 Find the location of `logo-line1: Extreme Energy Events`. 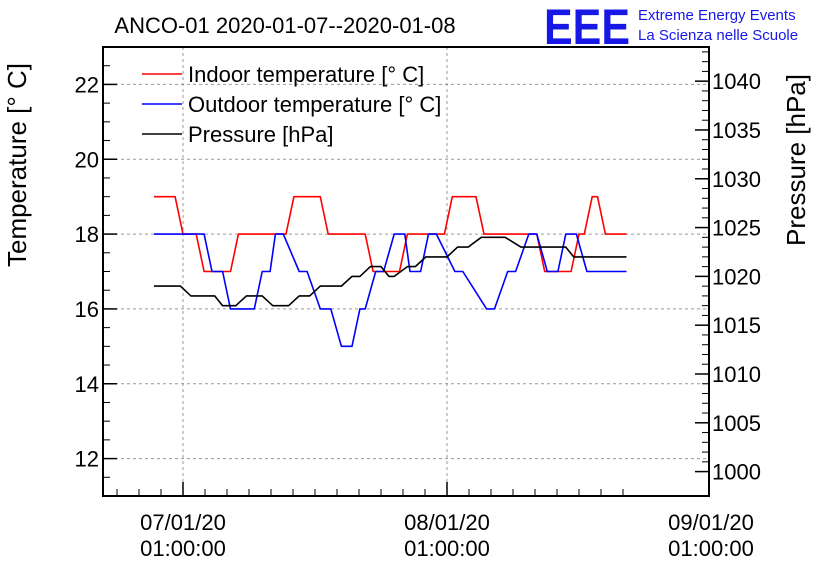

logo-line1: Extreme Energy Events is located at coordinates (717, 15).